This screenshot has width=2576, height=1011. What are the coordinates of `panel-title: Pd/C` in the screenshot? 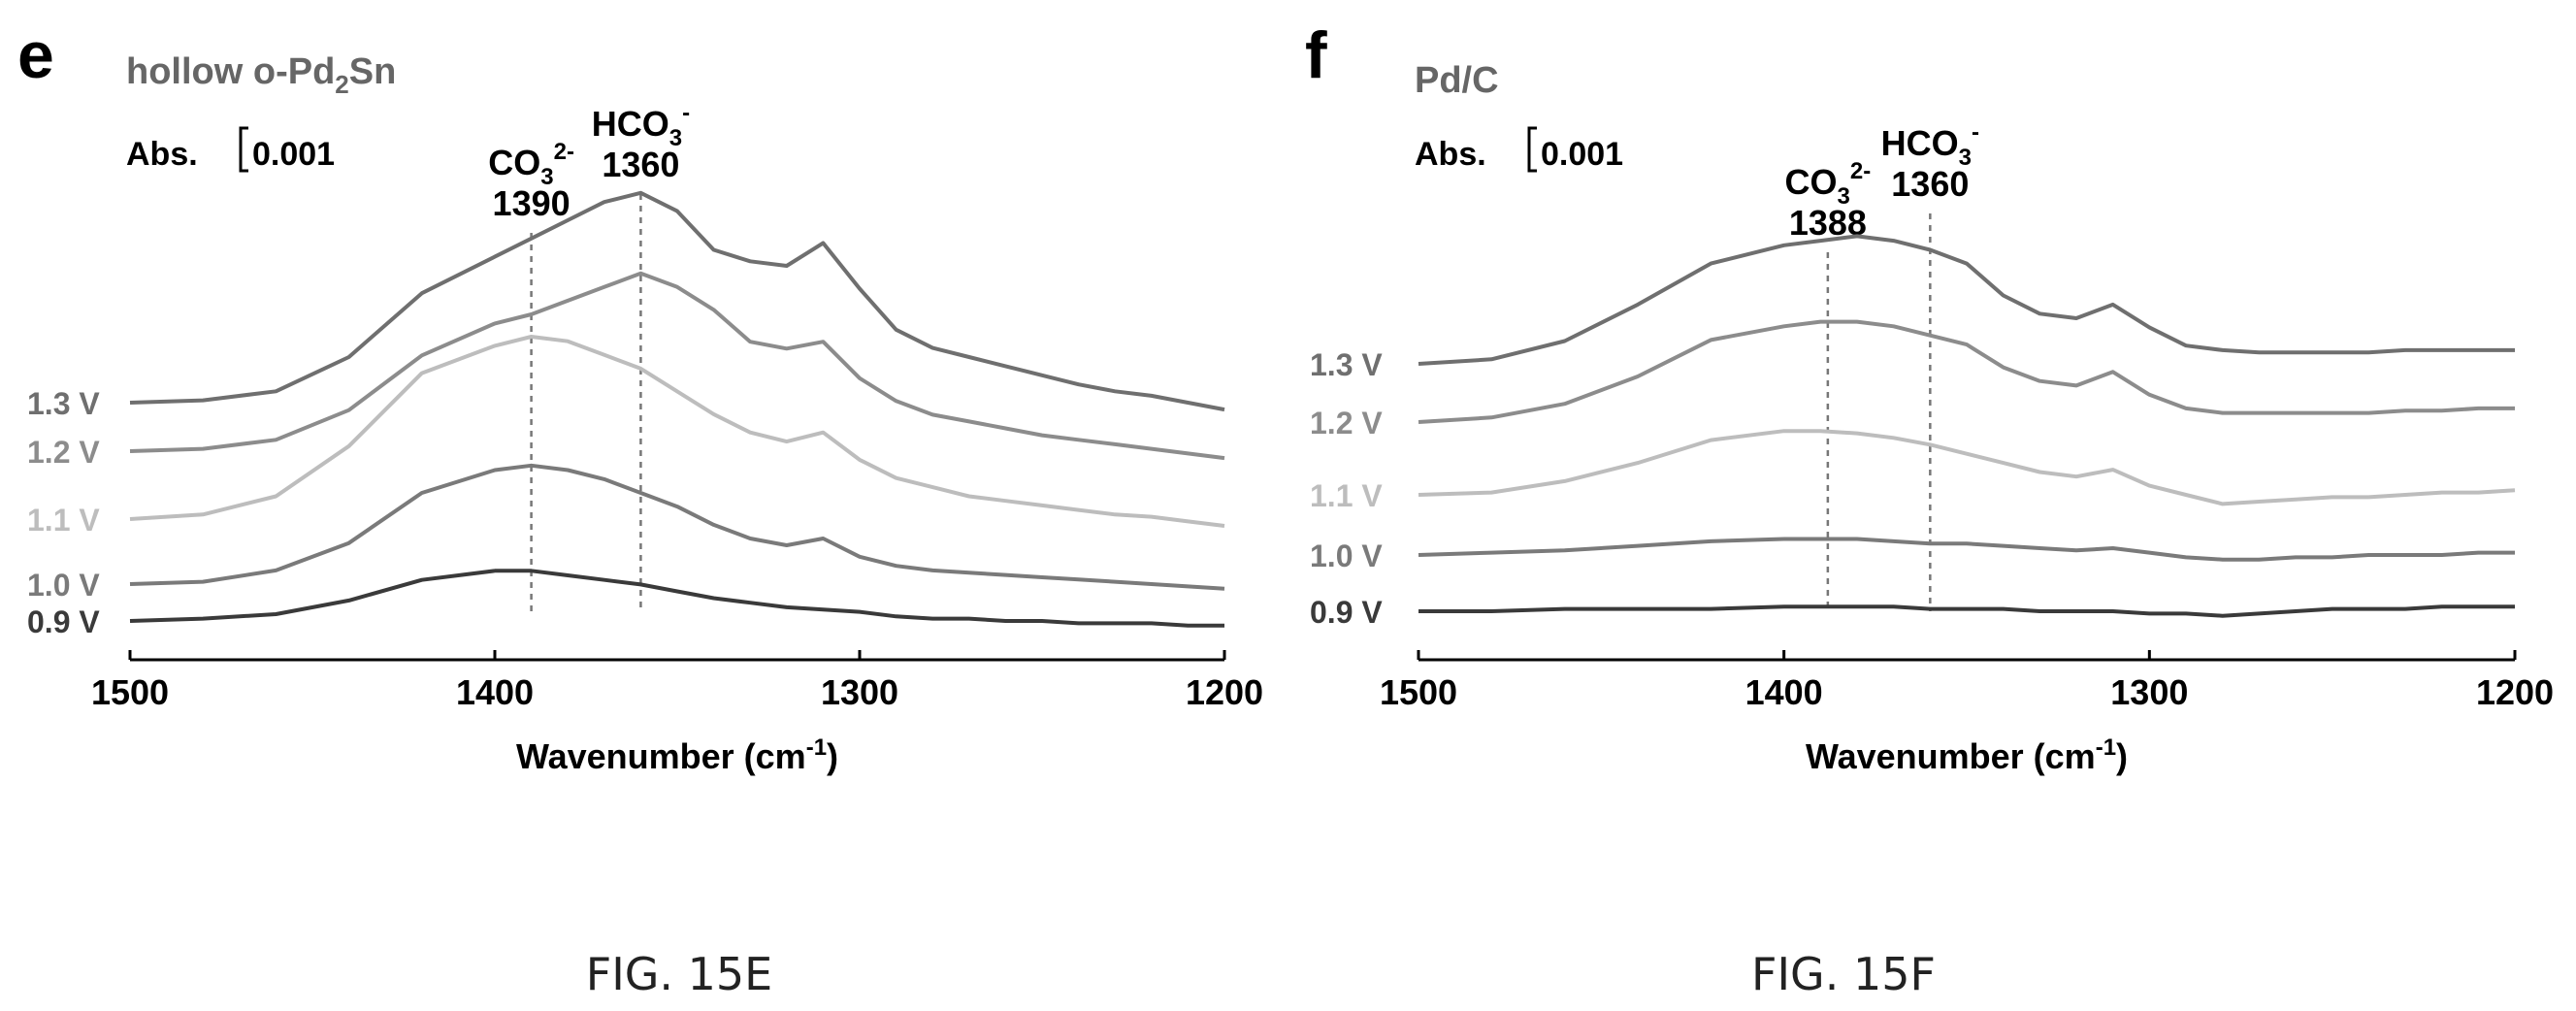 It's located at (1457, 80).